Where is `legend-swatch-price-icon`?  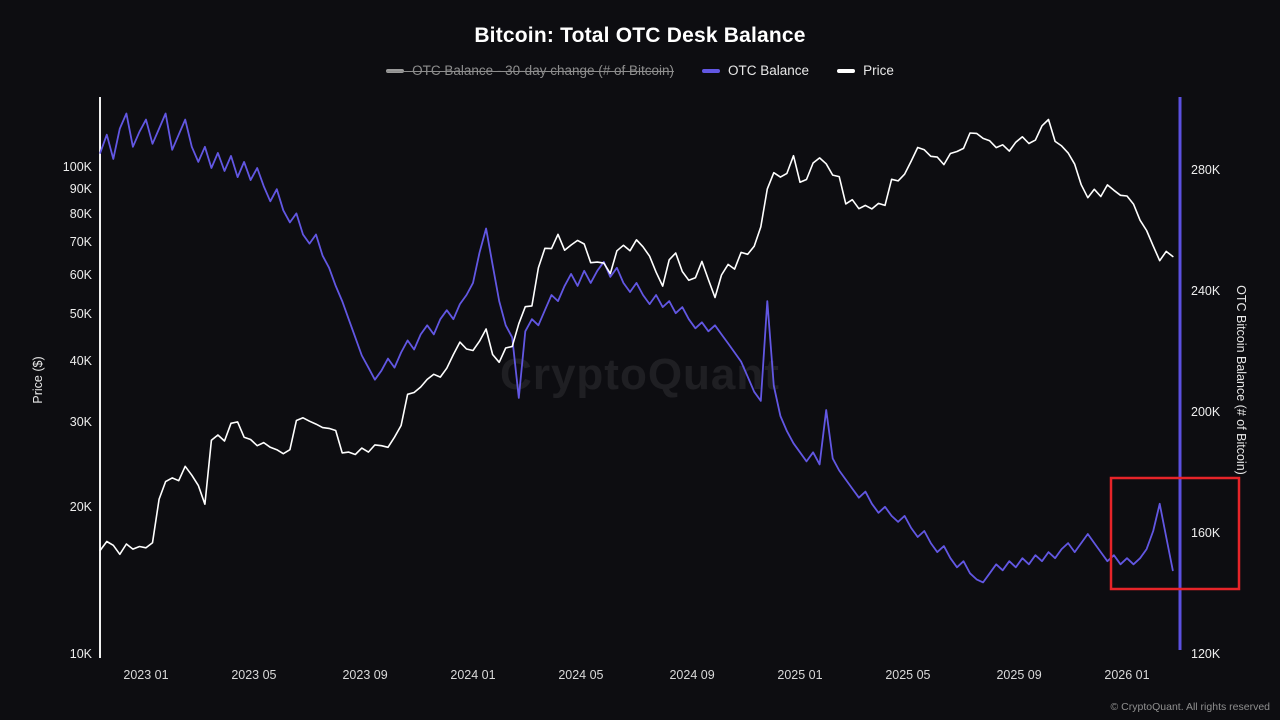
legend-swatch-price-icon is located at coordinates (846, 70).